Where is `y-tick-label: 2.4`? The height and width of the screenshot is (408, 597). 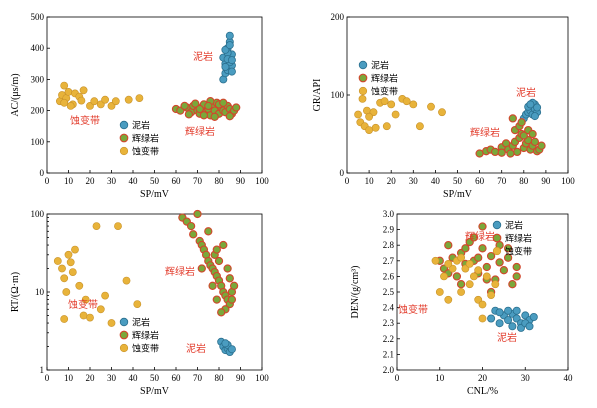
y-tick-label: 2.4 is located at coordinates (389, 308).